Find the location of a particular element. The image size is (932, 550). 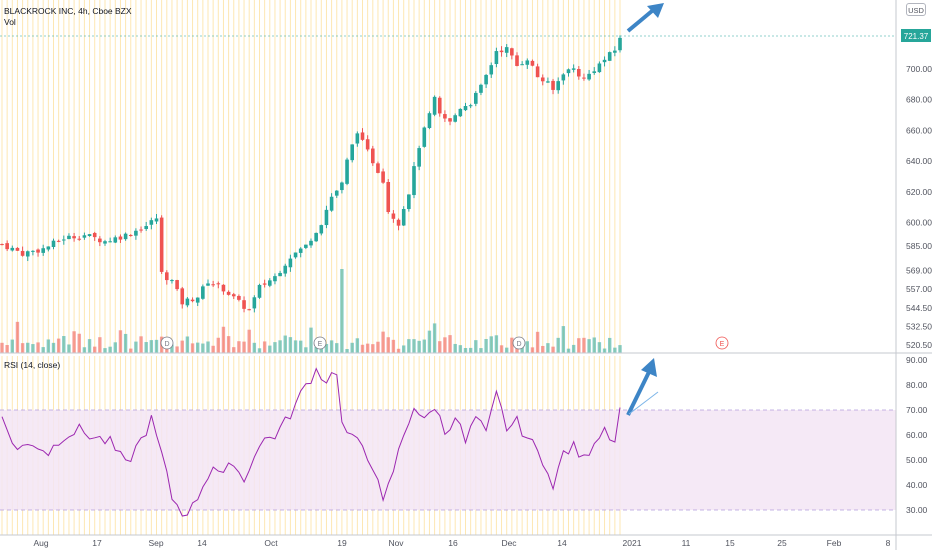

event-marker-label: D is located at coordinates (166, 344).